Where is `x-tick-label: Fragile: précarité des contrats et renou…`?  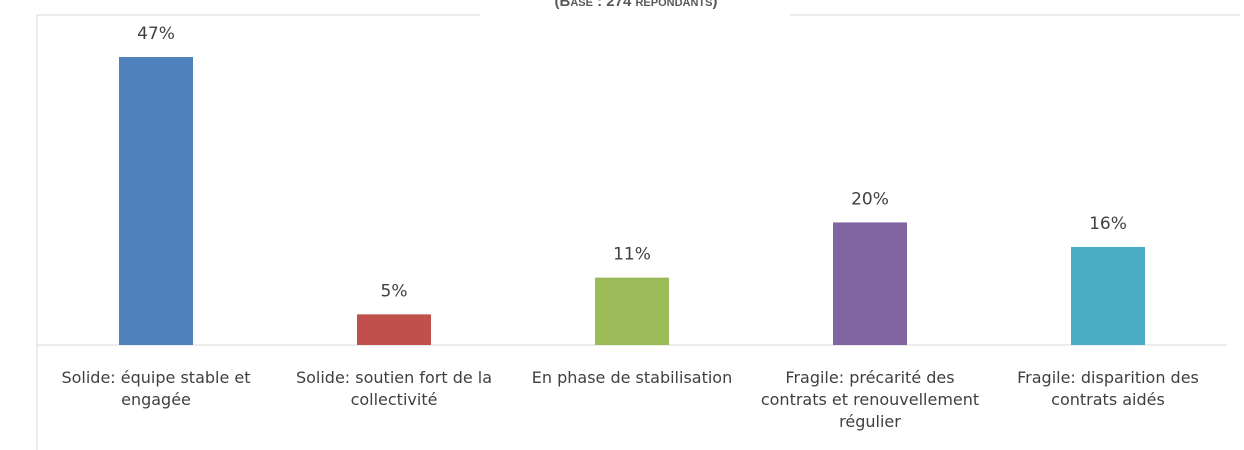 x-tick-label: Fragile: précarité des contrats et renou… is located at coordinates (870, 399).